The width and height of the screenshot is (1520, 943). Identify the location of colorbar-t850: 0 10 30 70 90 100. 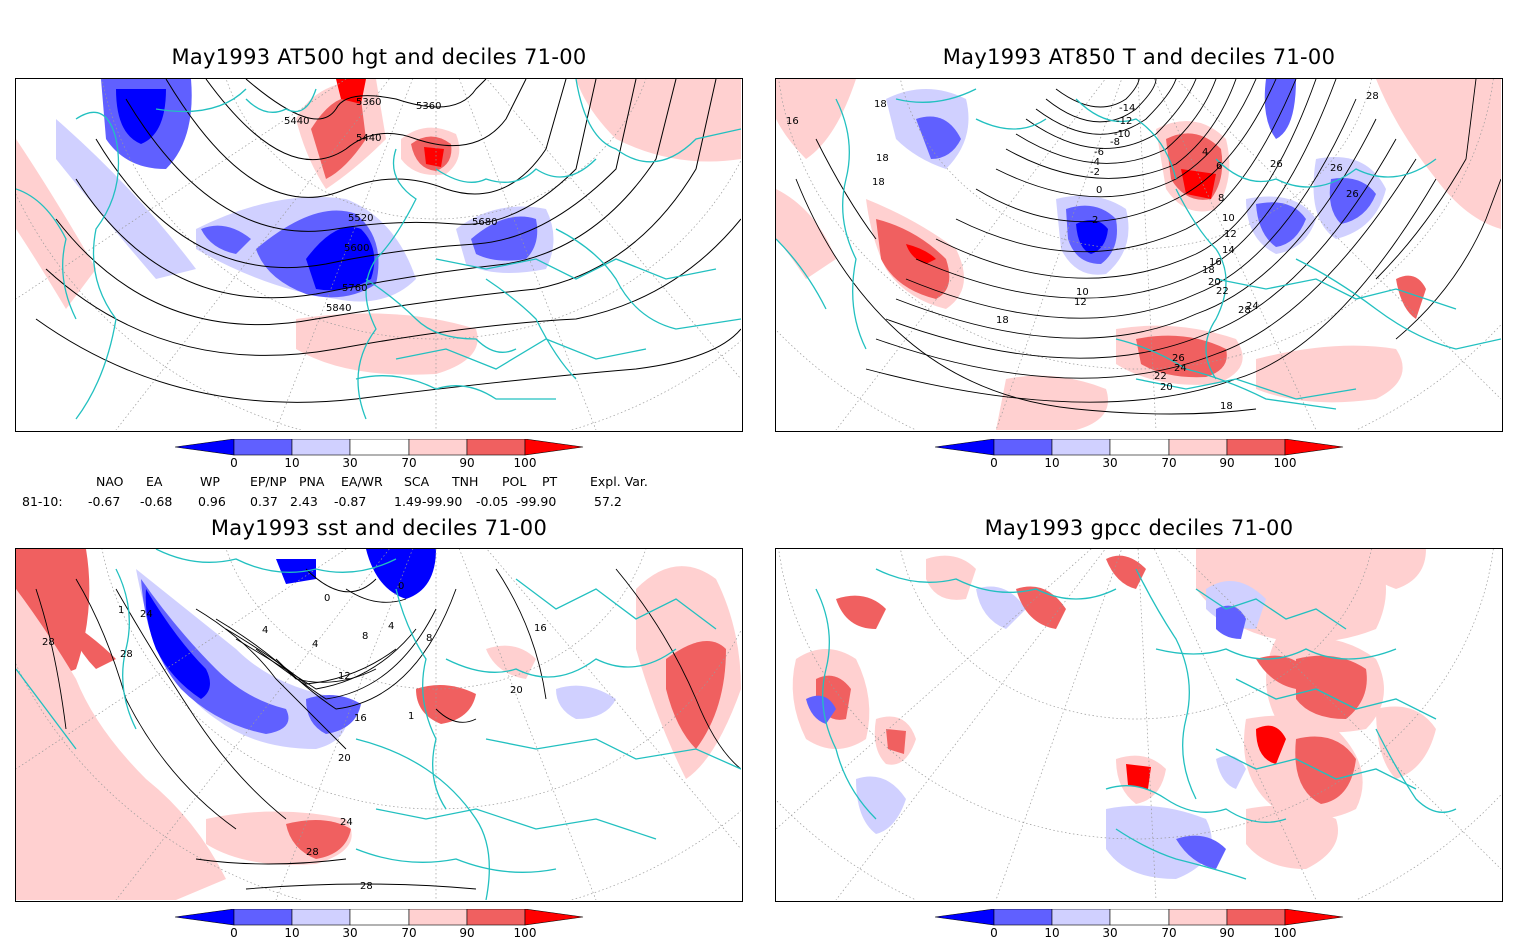
(1145, 456).